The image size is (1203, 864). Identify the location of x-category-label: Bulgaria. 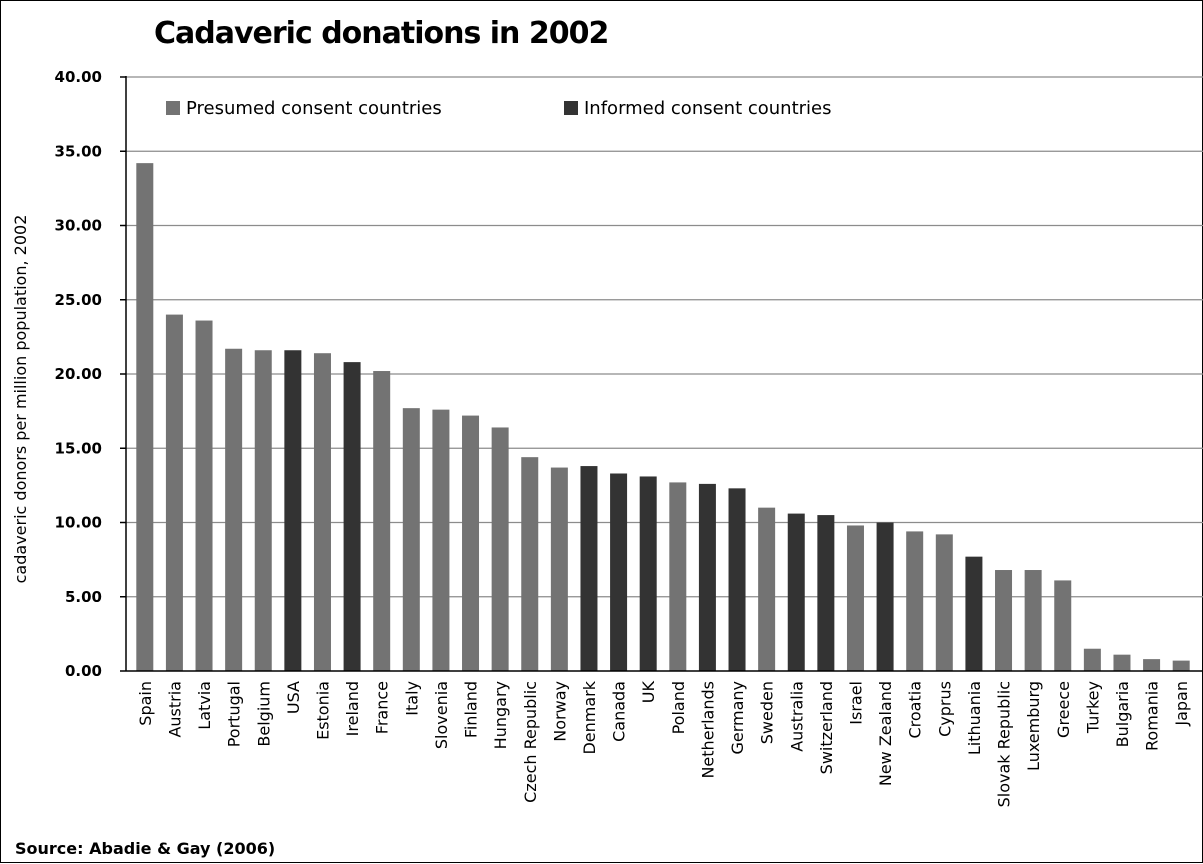
(1122, 714).